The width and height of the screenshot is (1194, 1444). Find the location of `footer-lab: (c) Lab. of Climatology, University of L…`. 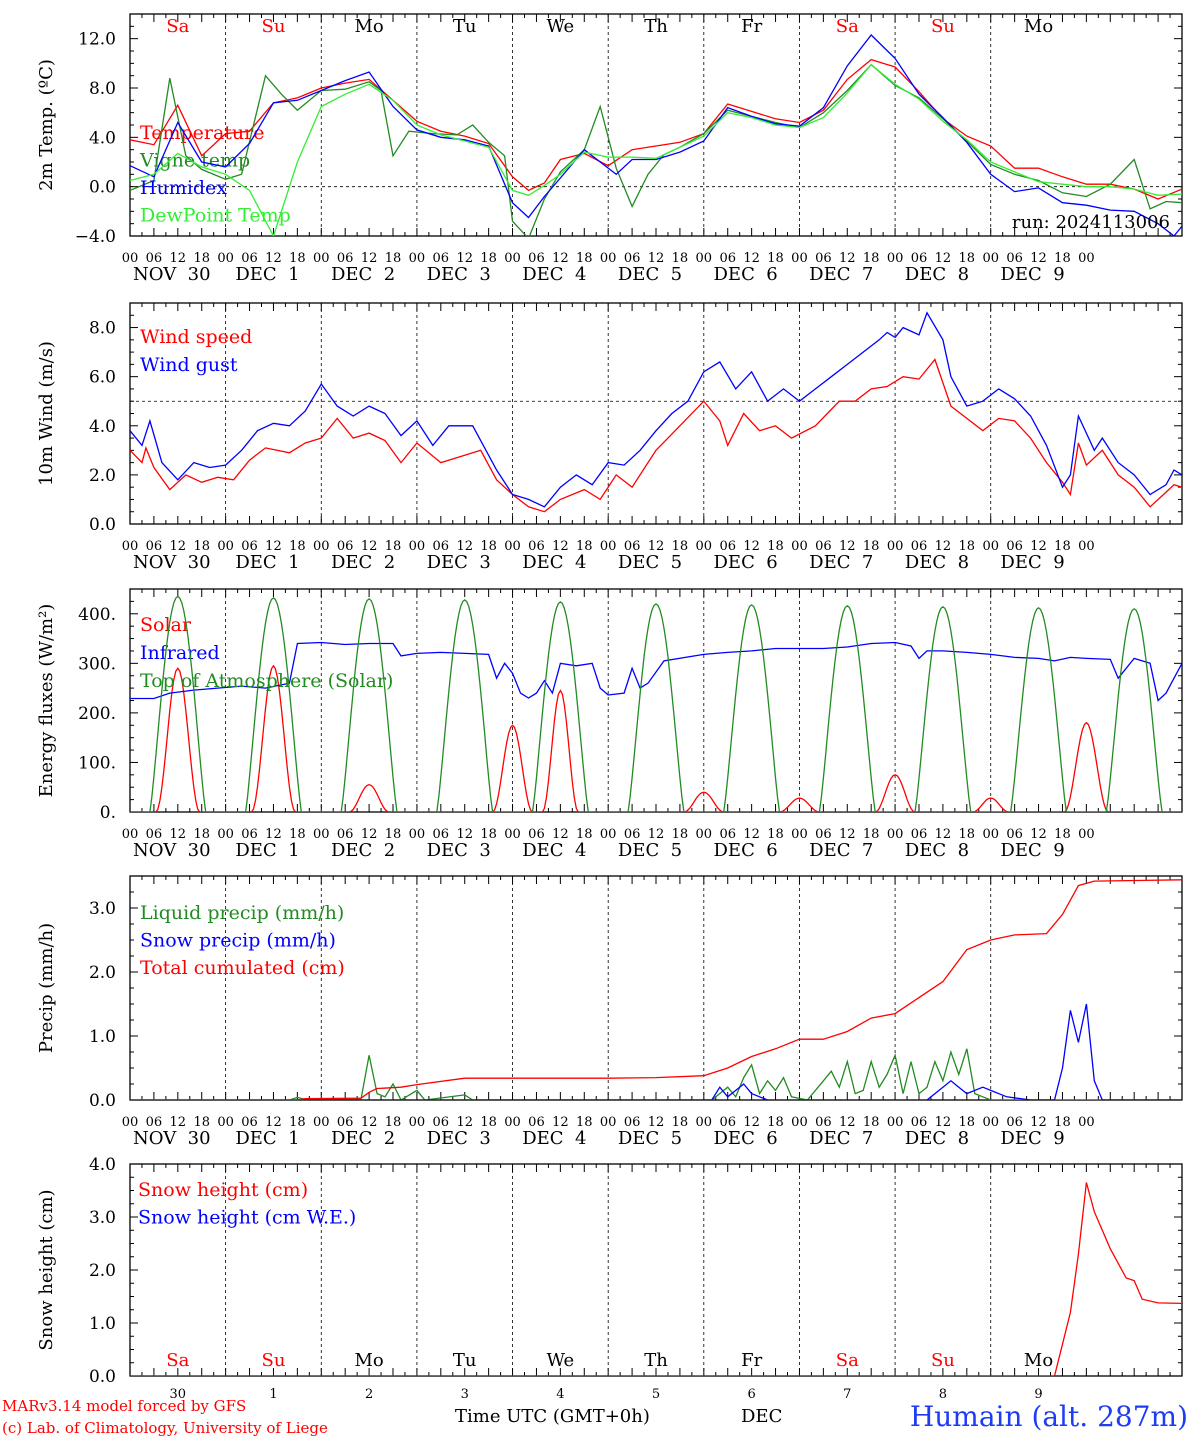

footer-lab: (c) Lab. of Climatology, University of L… is located at coordinates (165, 1428).